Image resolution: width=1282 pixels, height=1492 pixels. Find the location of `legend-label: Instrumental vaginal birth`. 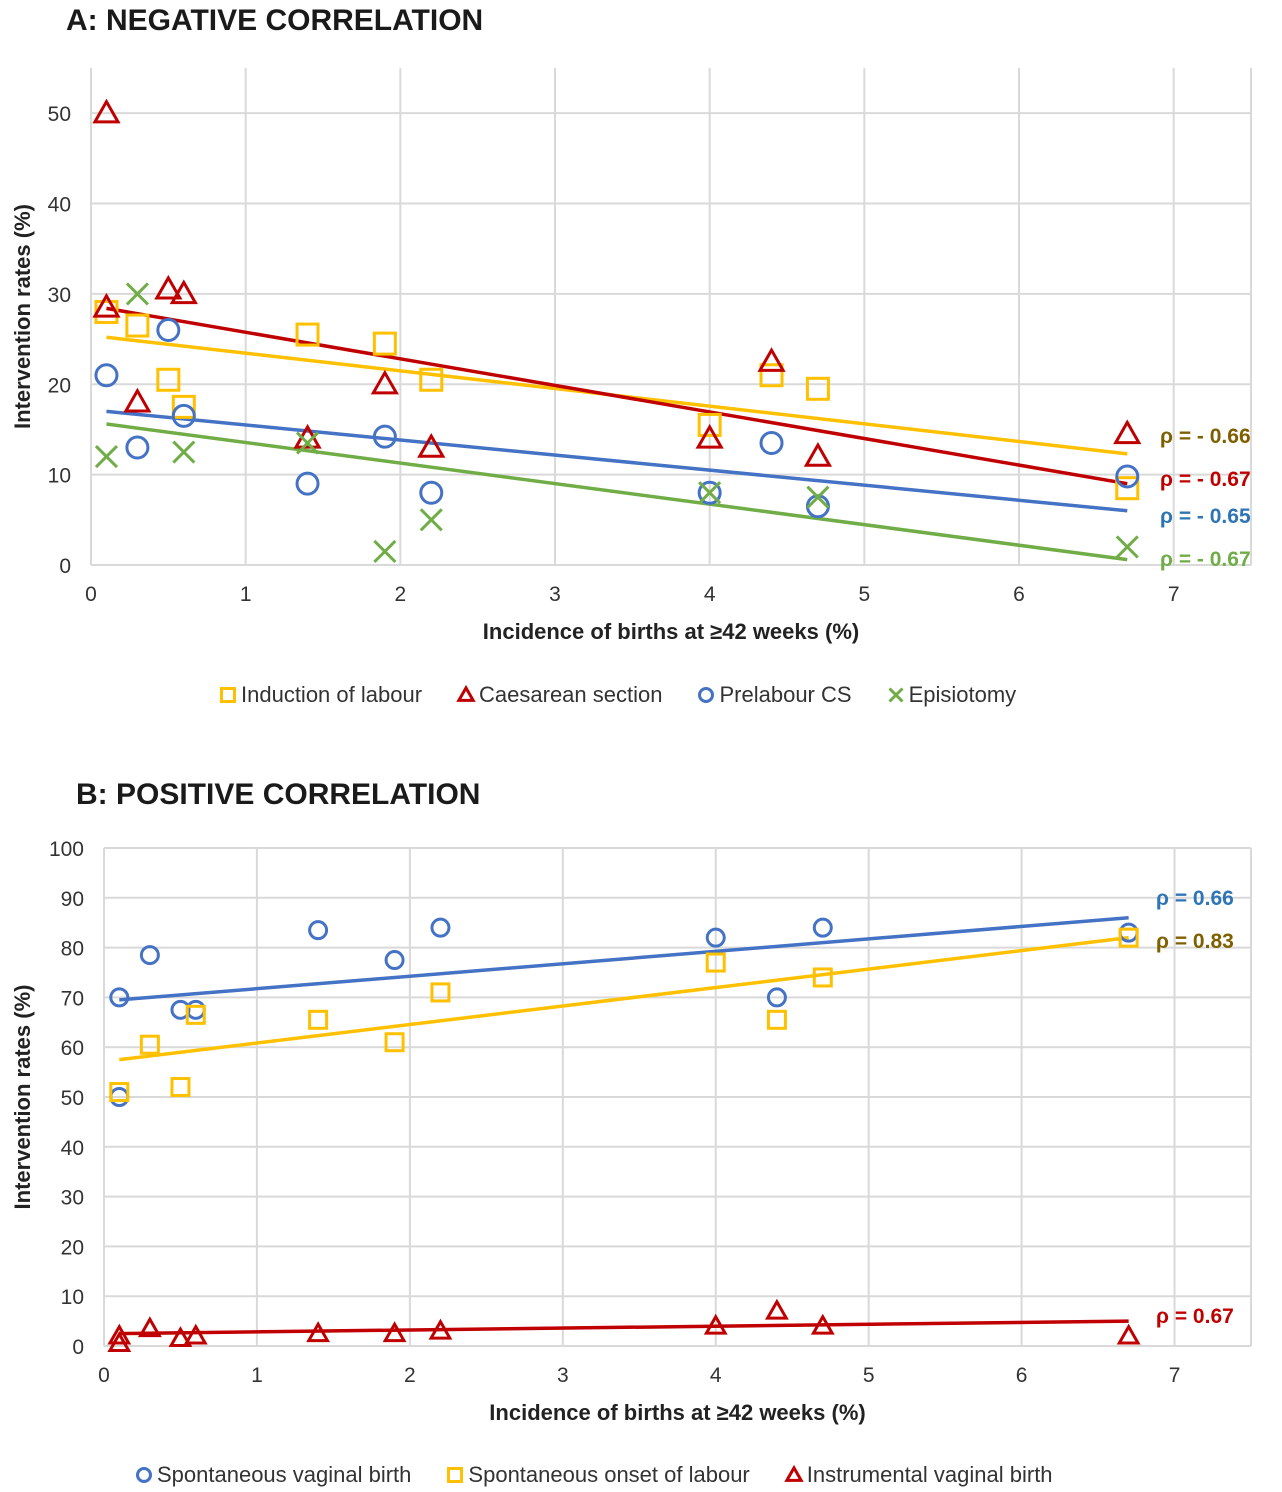

legend-label: Instrumental vaginal birth is located at coordinates (929, 1474).